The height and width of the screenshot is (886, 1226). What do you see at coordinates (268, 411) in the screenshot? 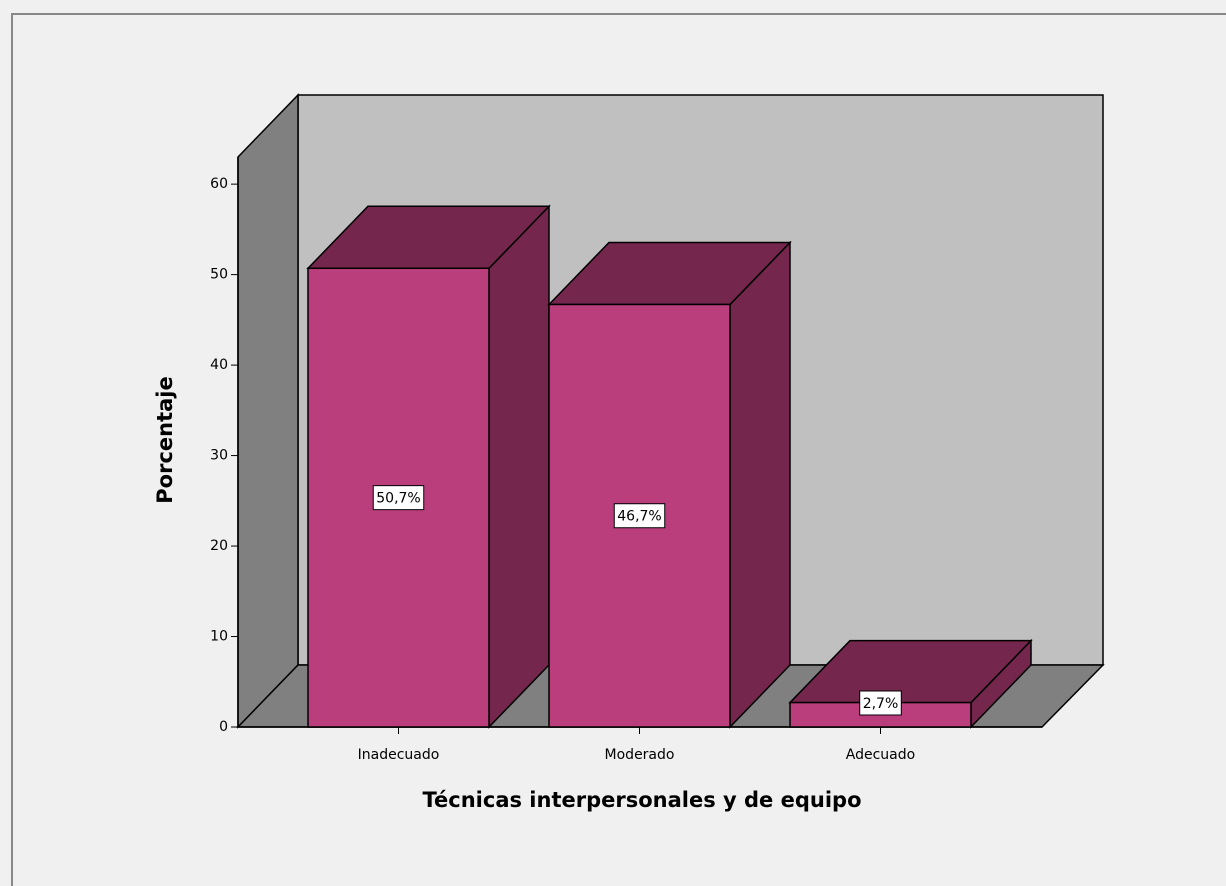
I see `left-wall` at bounding box center [268, 411].